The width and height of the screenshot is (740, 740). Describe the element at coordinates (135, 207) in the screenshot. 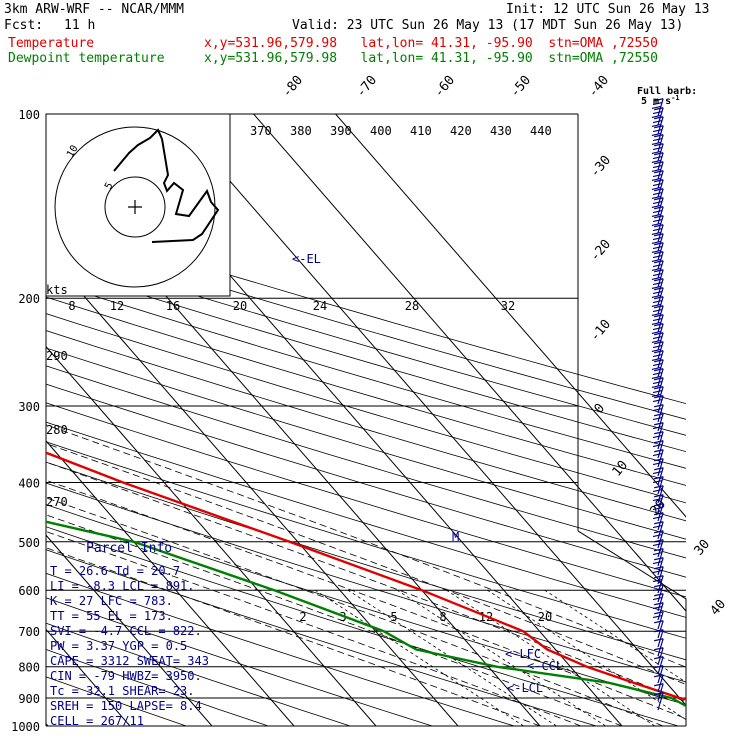

I see `hodograph-origin` at that location.